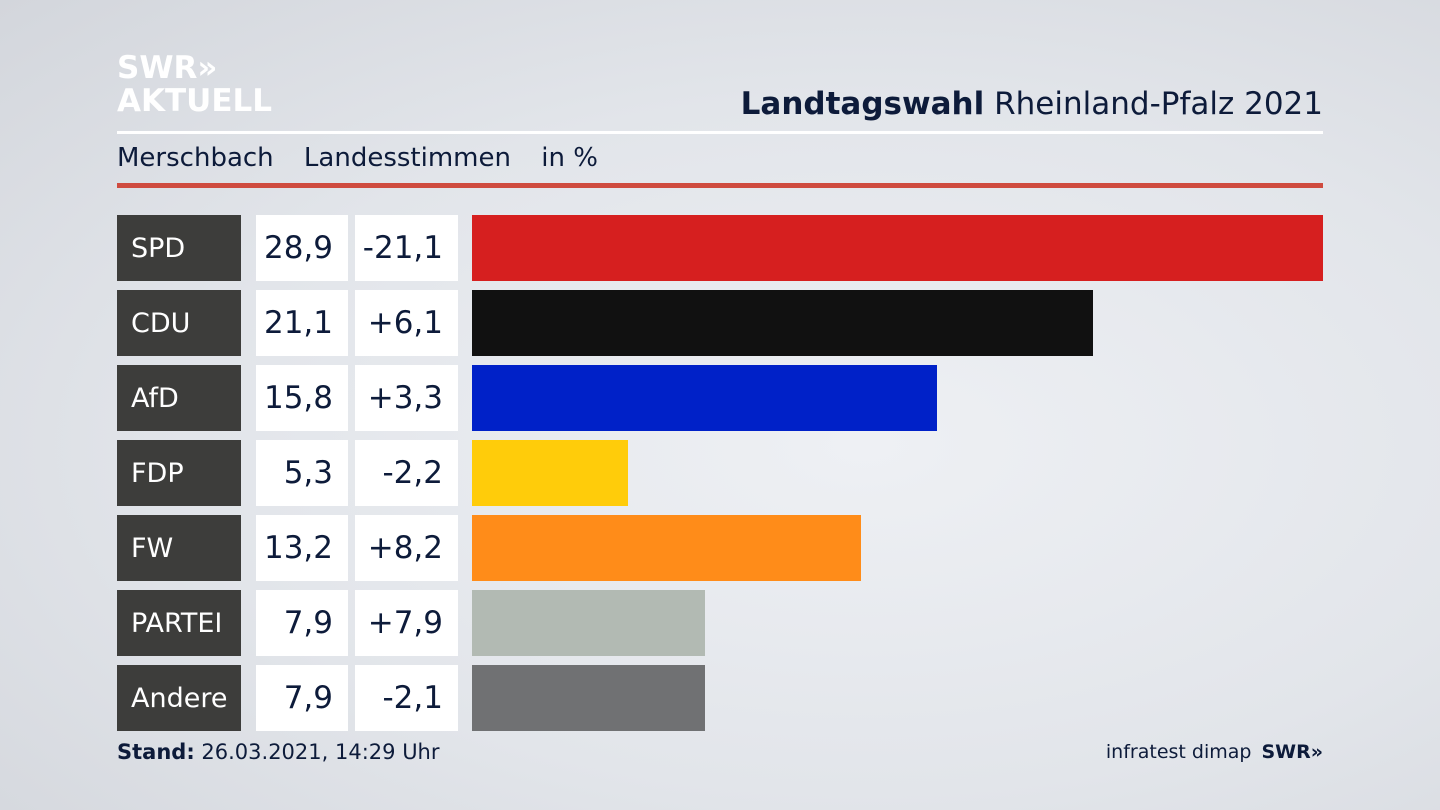 The width and height of the screenshot is (1440, 810). What do you see at coordinates (569, 158) in the screenshot?
I see `subtitle-unit: in %` at bounding box center [569, 158].